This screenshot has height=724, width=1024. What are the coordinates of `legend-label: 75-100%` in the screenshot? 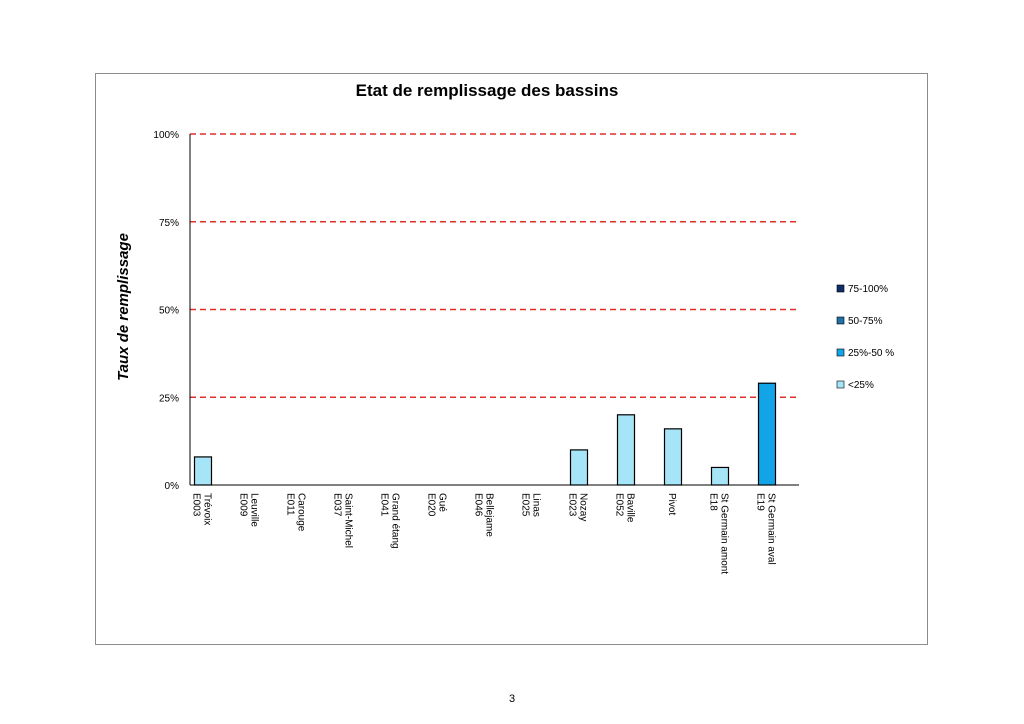 It's located at (868, 289).